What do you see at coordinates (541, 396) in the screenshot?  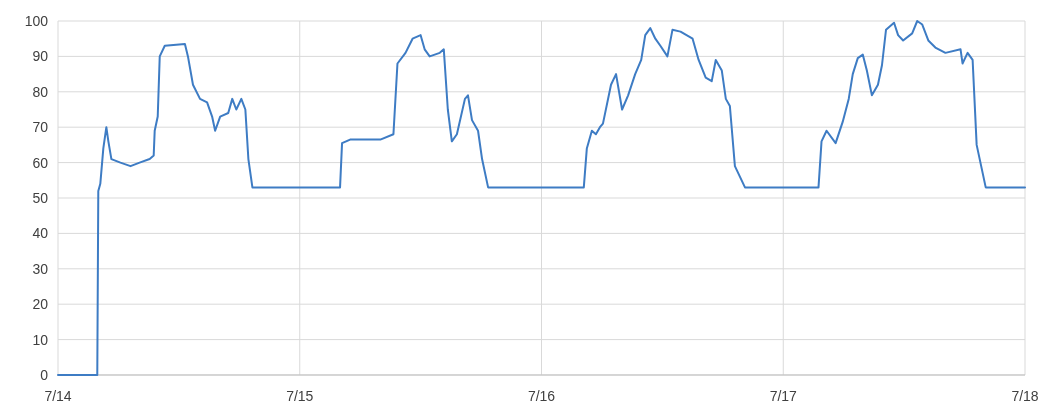 I see `x-tick-label: 7/16` at bounding box center [541, 396].